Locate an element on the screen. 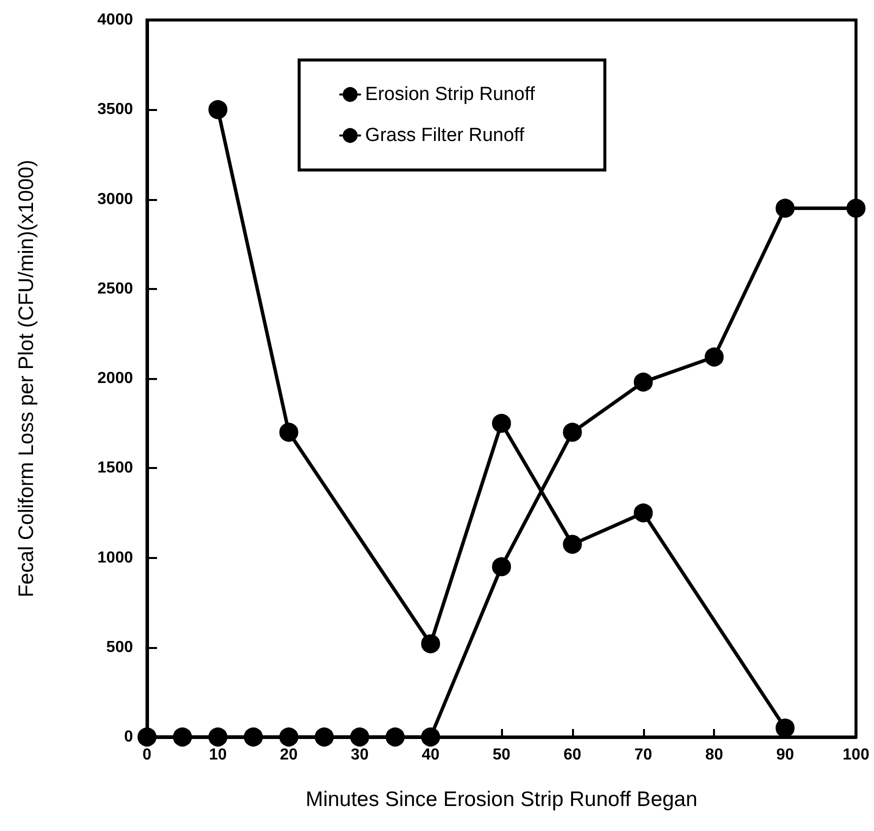 Image resolution: width=874 pixels, height=831 pixels. x-tick-label: 10 is located at coordinates (218, 755).